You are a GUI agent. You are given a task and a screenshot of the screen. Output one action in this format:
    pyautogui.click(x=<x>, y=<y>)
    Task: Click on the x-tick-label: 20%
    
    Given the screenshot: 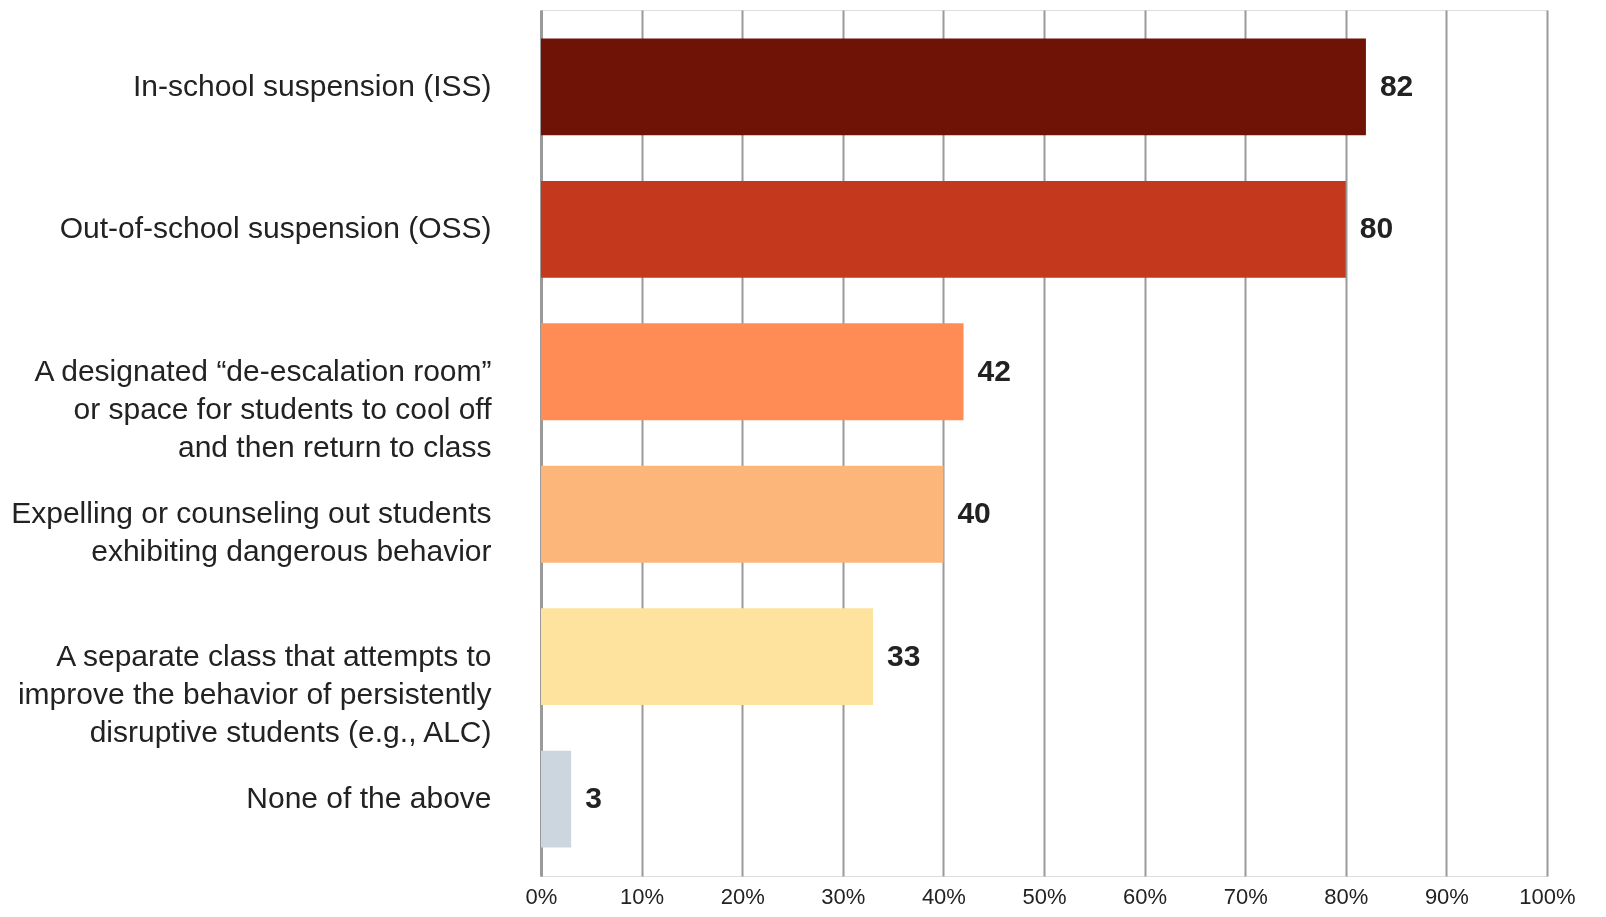 What is the action you would take?
    pyautogui.click(x=742, y=896)
    